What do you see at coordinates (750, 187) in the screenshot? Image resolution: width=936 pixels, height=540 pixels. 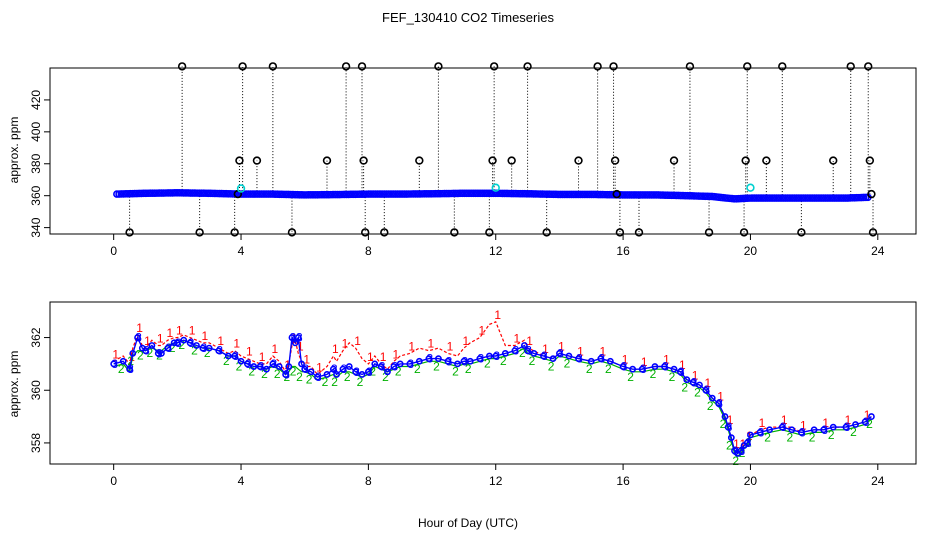 I see `top-flagged-point` at bounding box center [750, 187].